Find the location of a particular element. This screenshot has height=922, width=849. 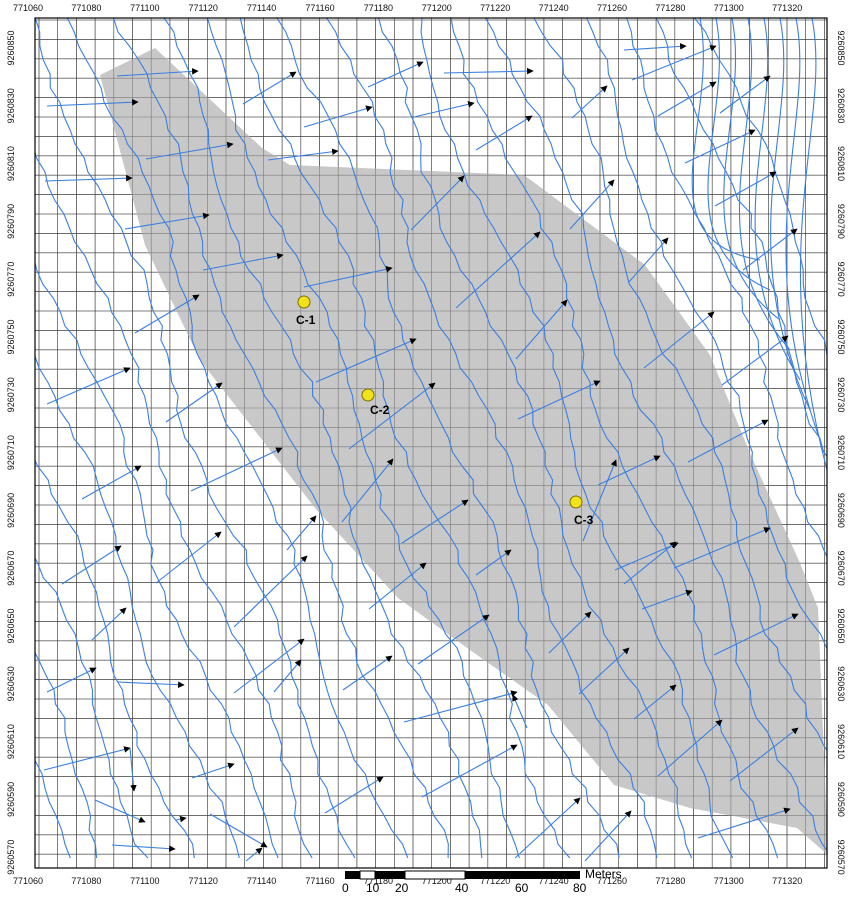

scale-label-10: 10 is located at coordinates (373, 888).